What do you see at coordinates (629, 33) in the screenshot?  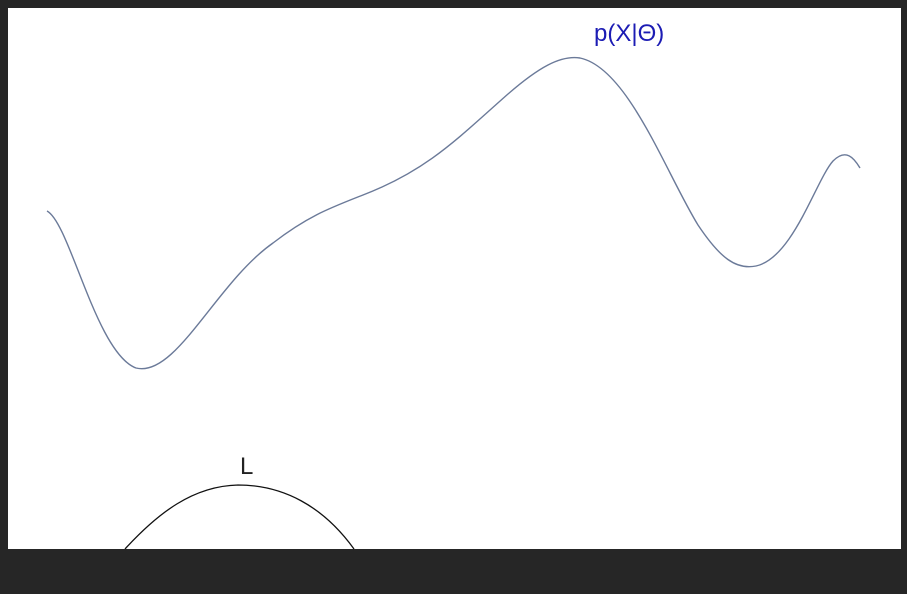 I see `likelihood-label: p(X|Θ)` at bounding box center [629, 33].